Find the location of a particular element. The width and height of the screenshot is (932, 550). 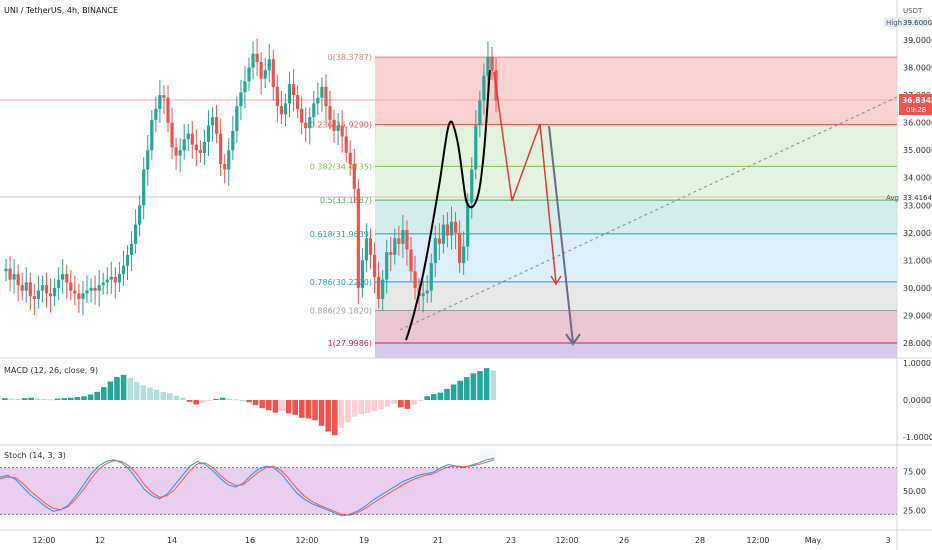

time-axis: 12:00 12 14 16 12:00 19 21 23 12:00 26 28 12:00 May 3 is located at coordinates (461, 540).